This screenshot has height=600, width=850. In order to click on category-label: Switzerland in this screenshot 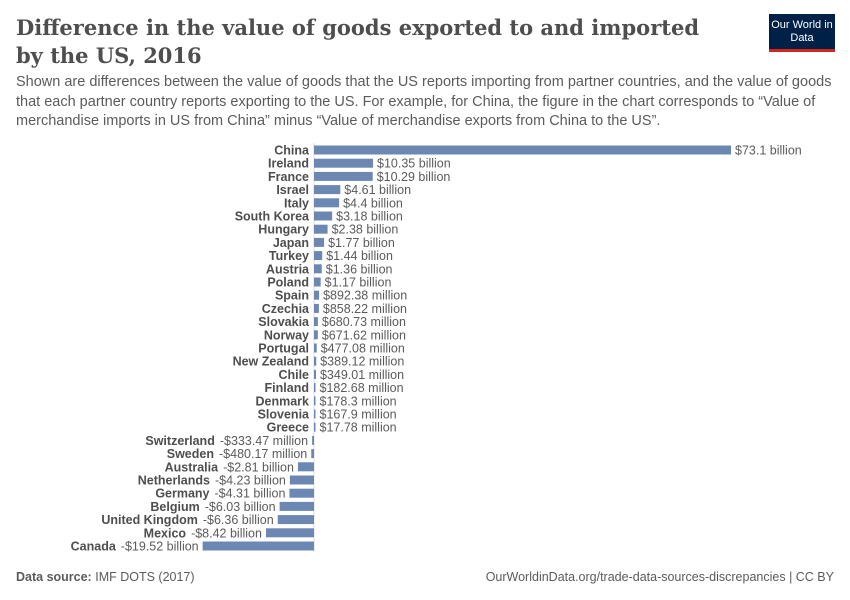, I will do `click(179, 441)`.